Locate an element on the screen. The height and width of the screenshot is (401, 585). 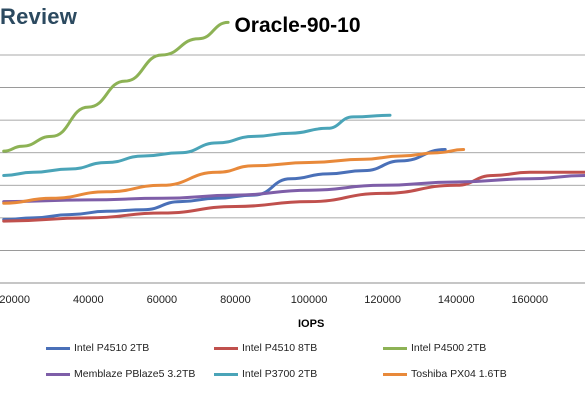
x-tick-label: 80000 is located at coordinates (235, 300).